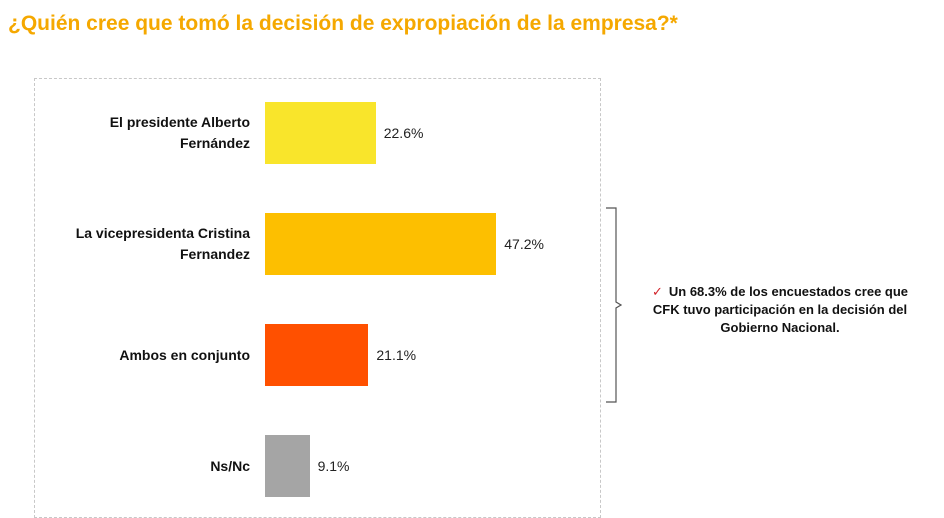 The image size is (944, 518). Describe the element at coordinates (333, 466) in the screenshot. I see `value-label-4: 9.1%` at that location.